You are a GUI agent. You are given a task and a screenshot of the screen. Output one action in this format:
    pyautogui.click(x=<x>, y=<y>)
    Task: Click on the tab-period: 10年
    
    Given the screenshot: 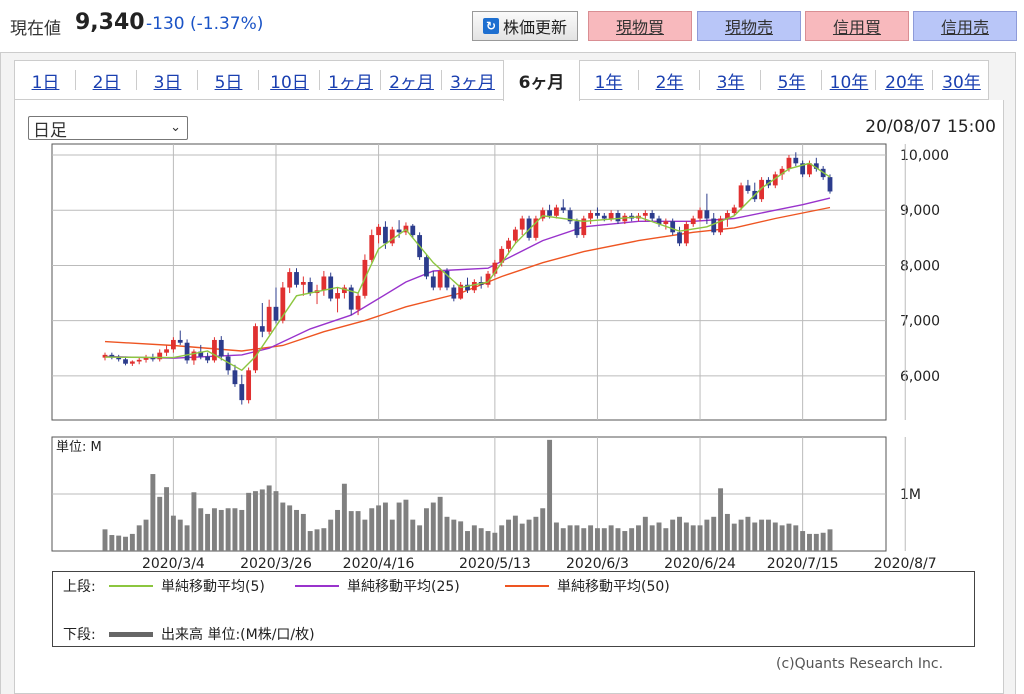 What is the action you would take?
    pyautogui.click(x=849, y=80)
    